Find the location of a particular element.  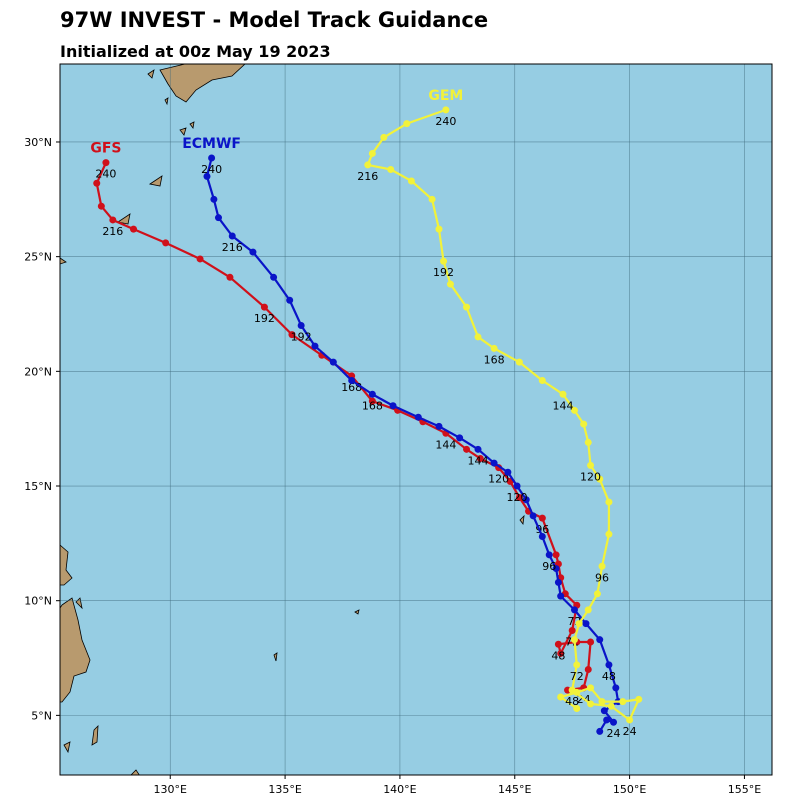

hour-label: 72 is located at coordinates (577, 676).